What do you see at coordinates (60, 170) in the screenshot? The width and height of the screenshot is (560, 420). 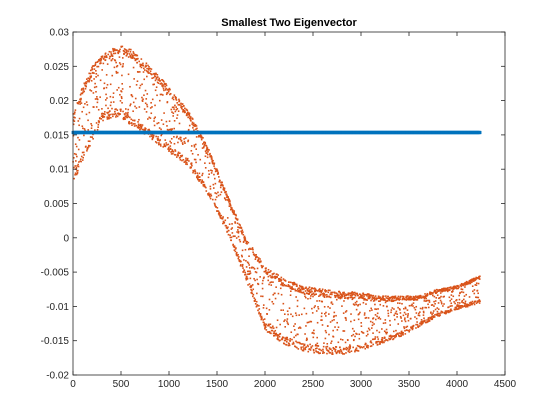 I see `y-tick-label: 0.01` at bounding box center [60, 170].